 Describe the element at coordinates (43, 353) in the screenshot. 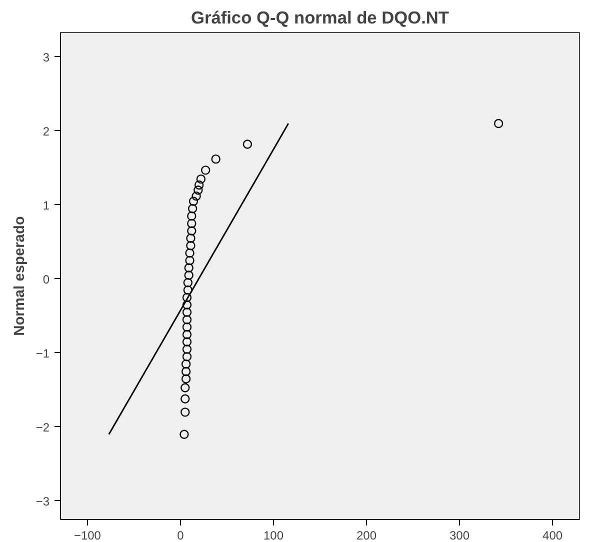

I see `y-tick-label: −1` at that location.